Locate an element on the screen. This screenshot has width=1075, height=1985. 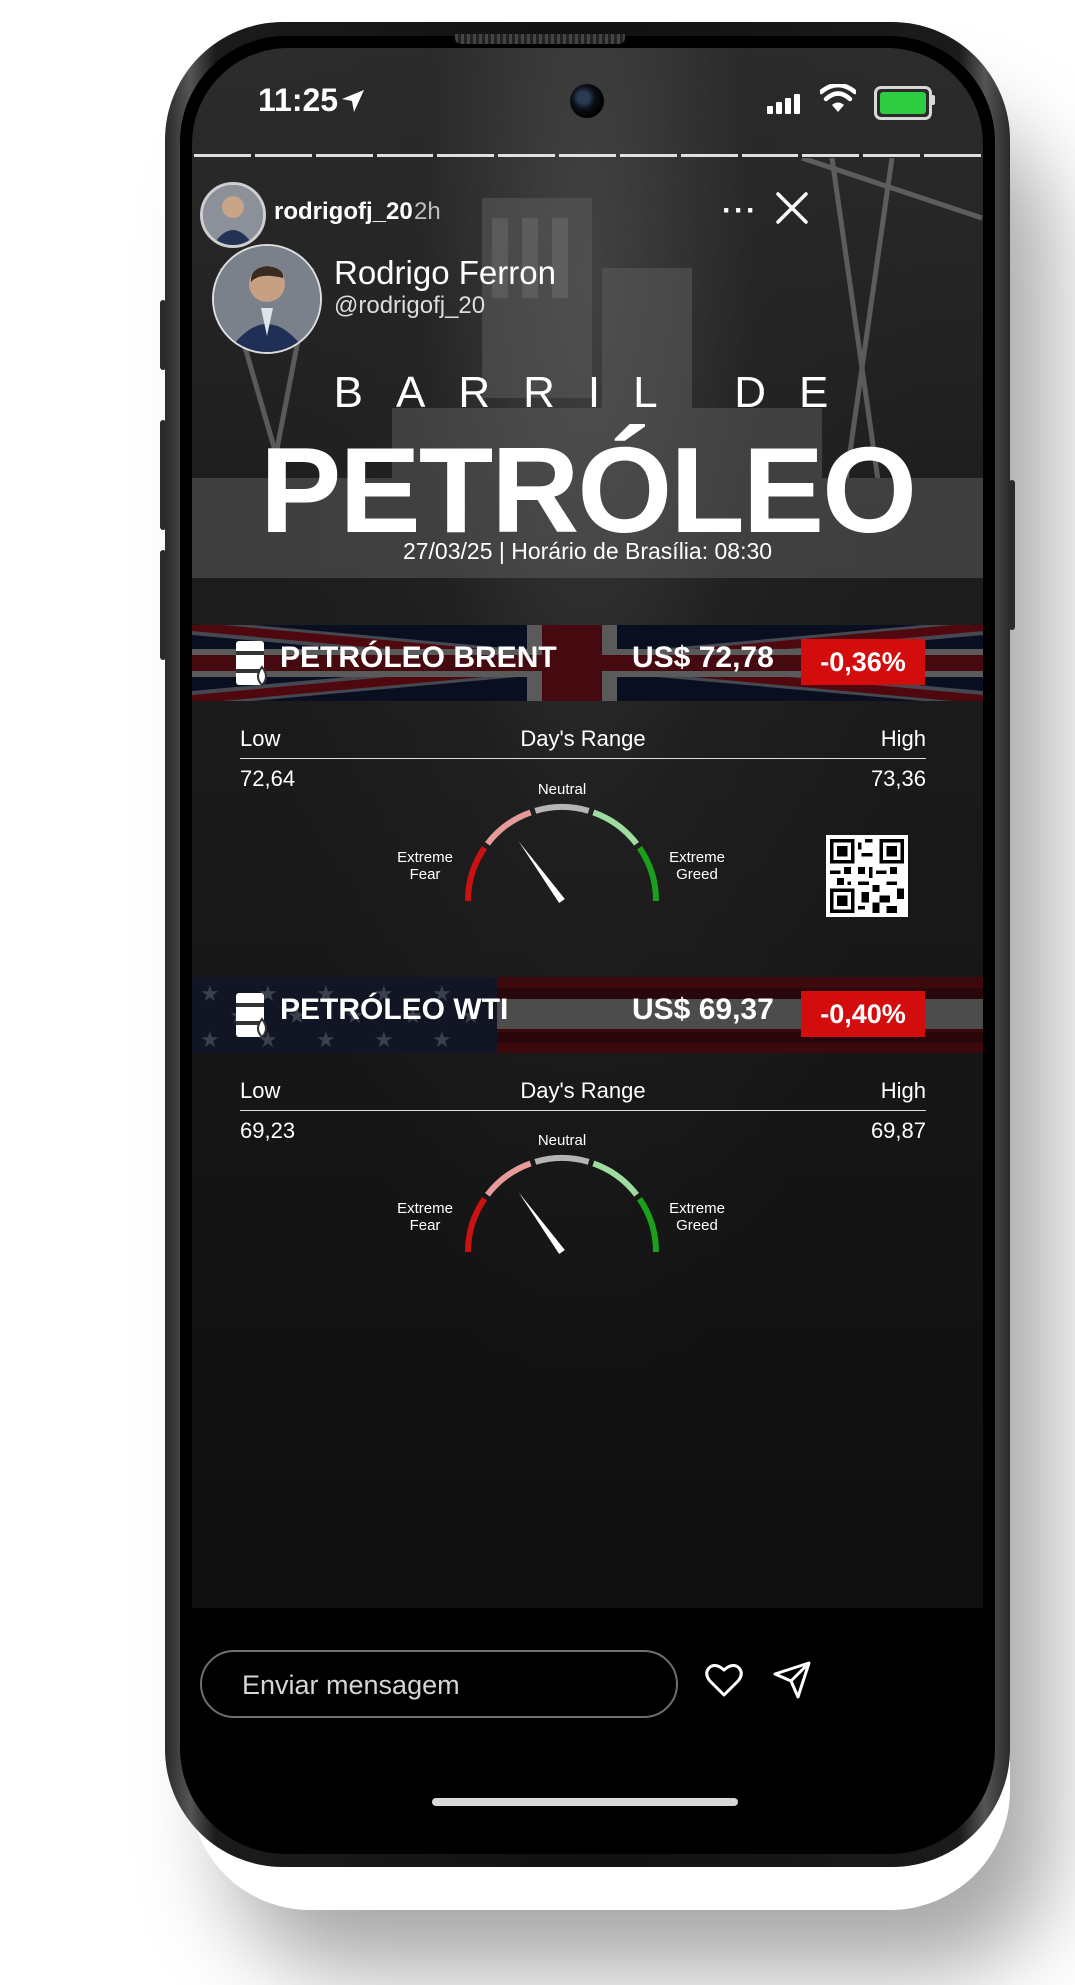
author-photo is located at coordinates (267, 299).